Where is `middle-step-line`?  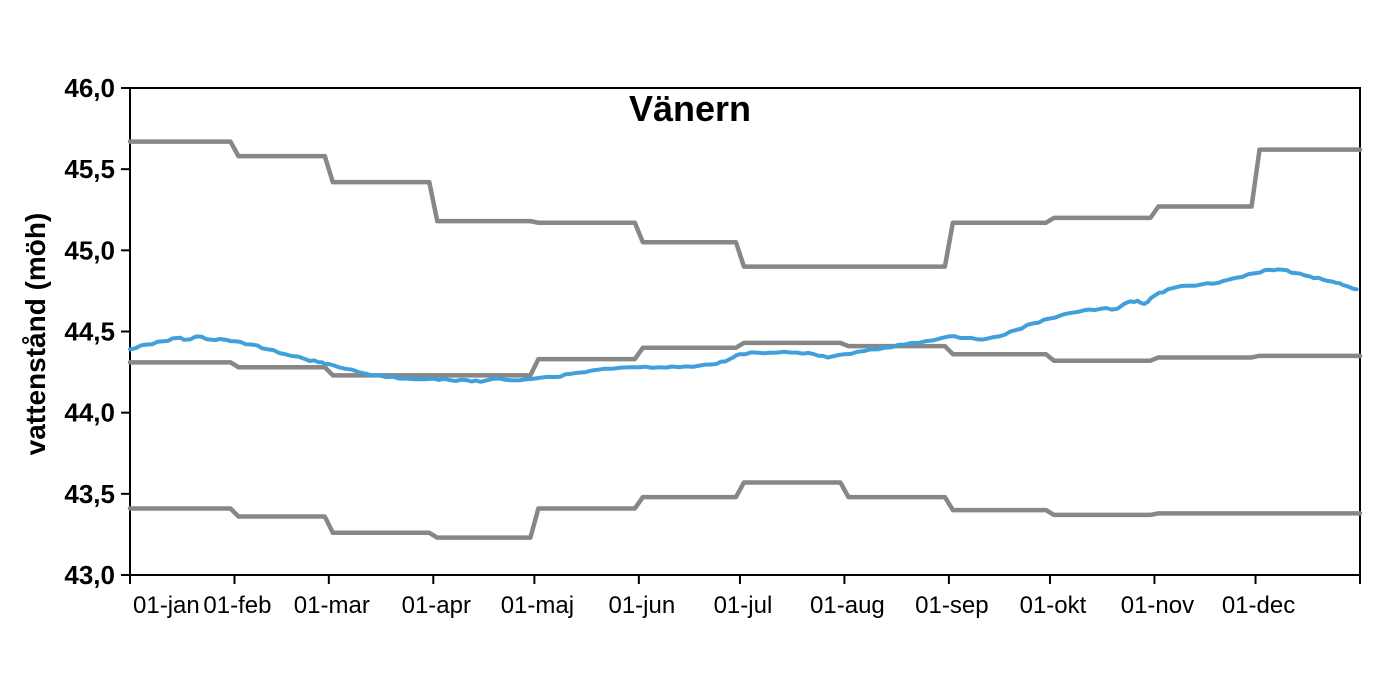
middle-step-line is located at coordinates (745, 359).